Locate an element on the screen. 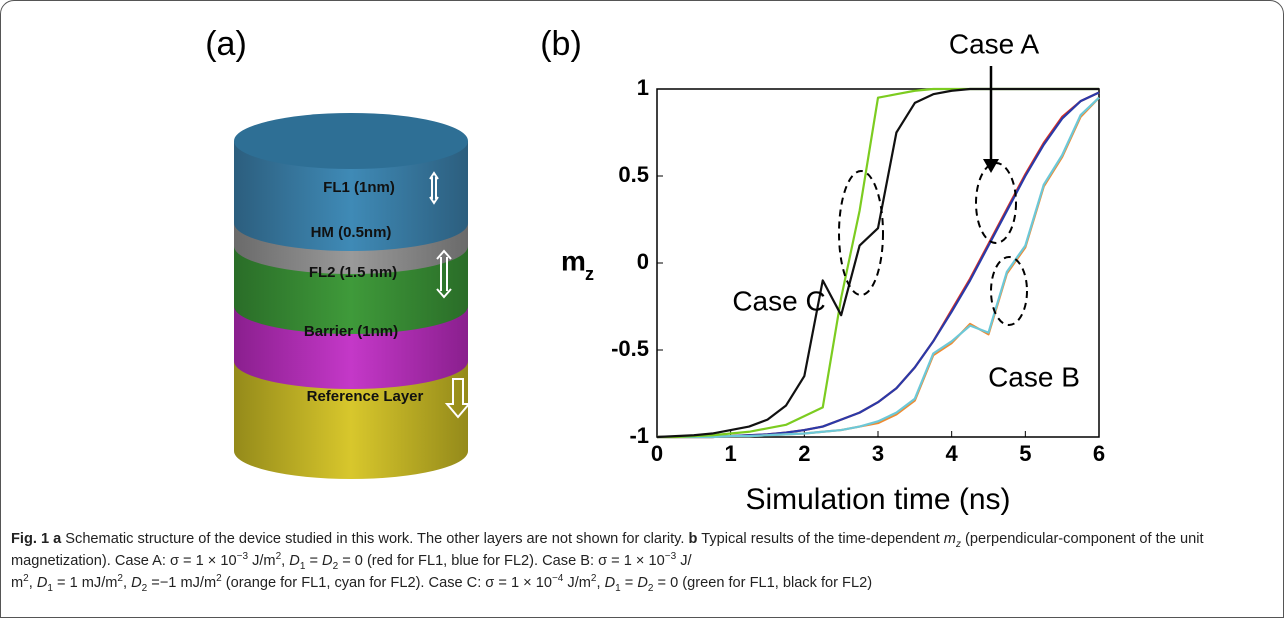 Image resolution: width=1284 pixels, height=618 pixels. spin-arrows is located at coordinates (450, 295).